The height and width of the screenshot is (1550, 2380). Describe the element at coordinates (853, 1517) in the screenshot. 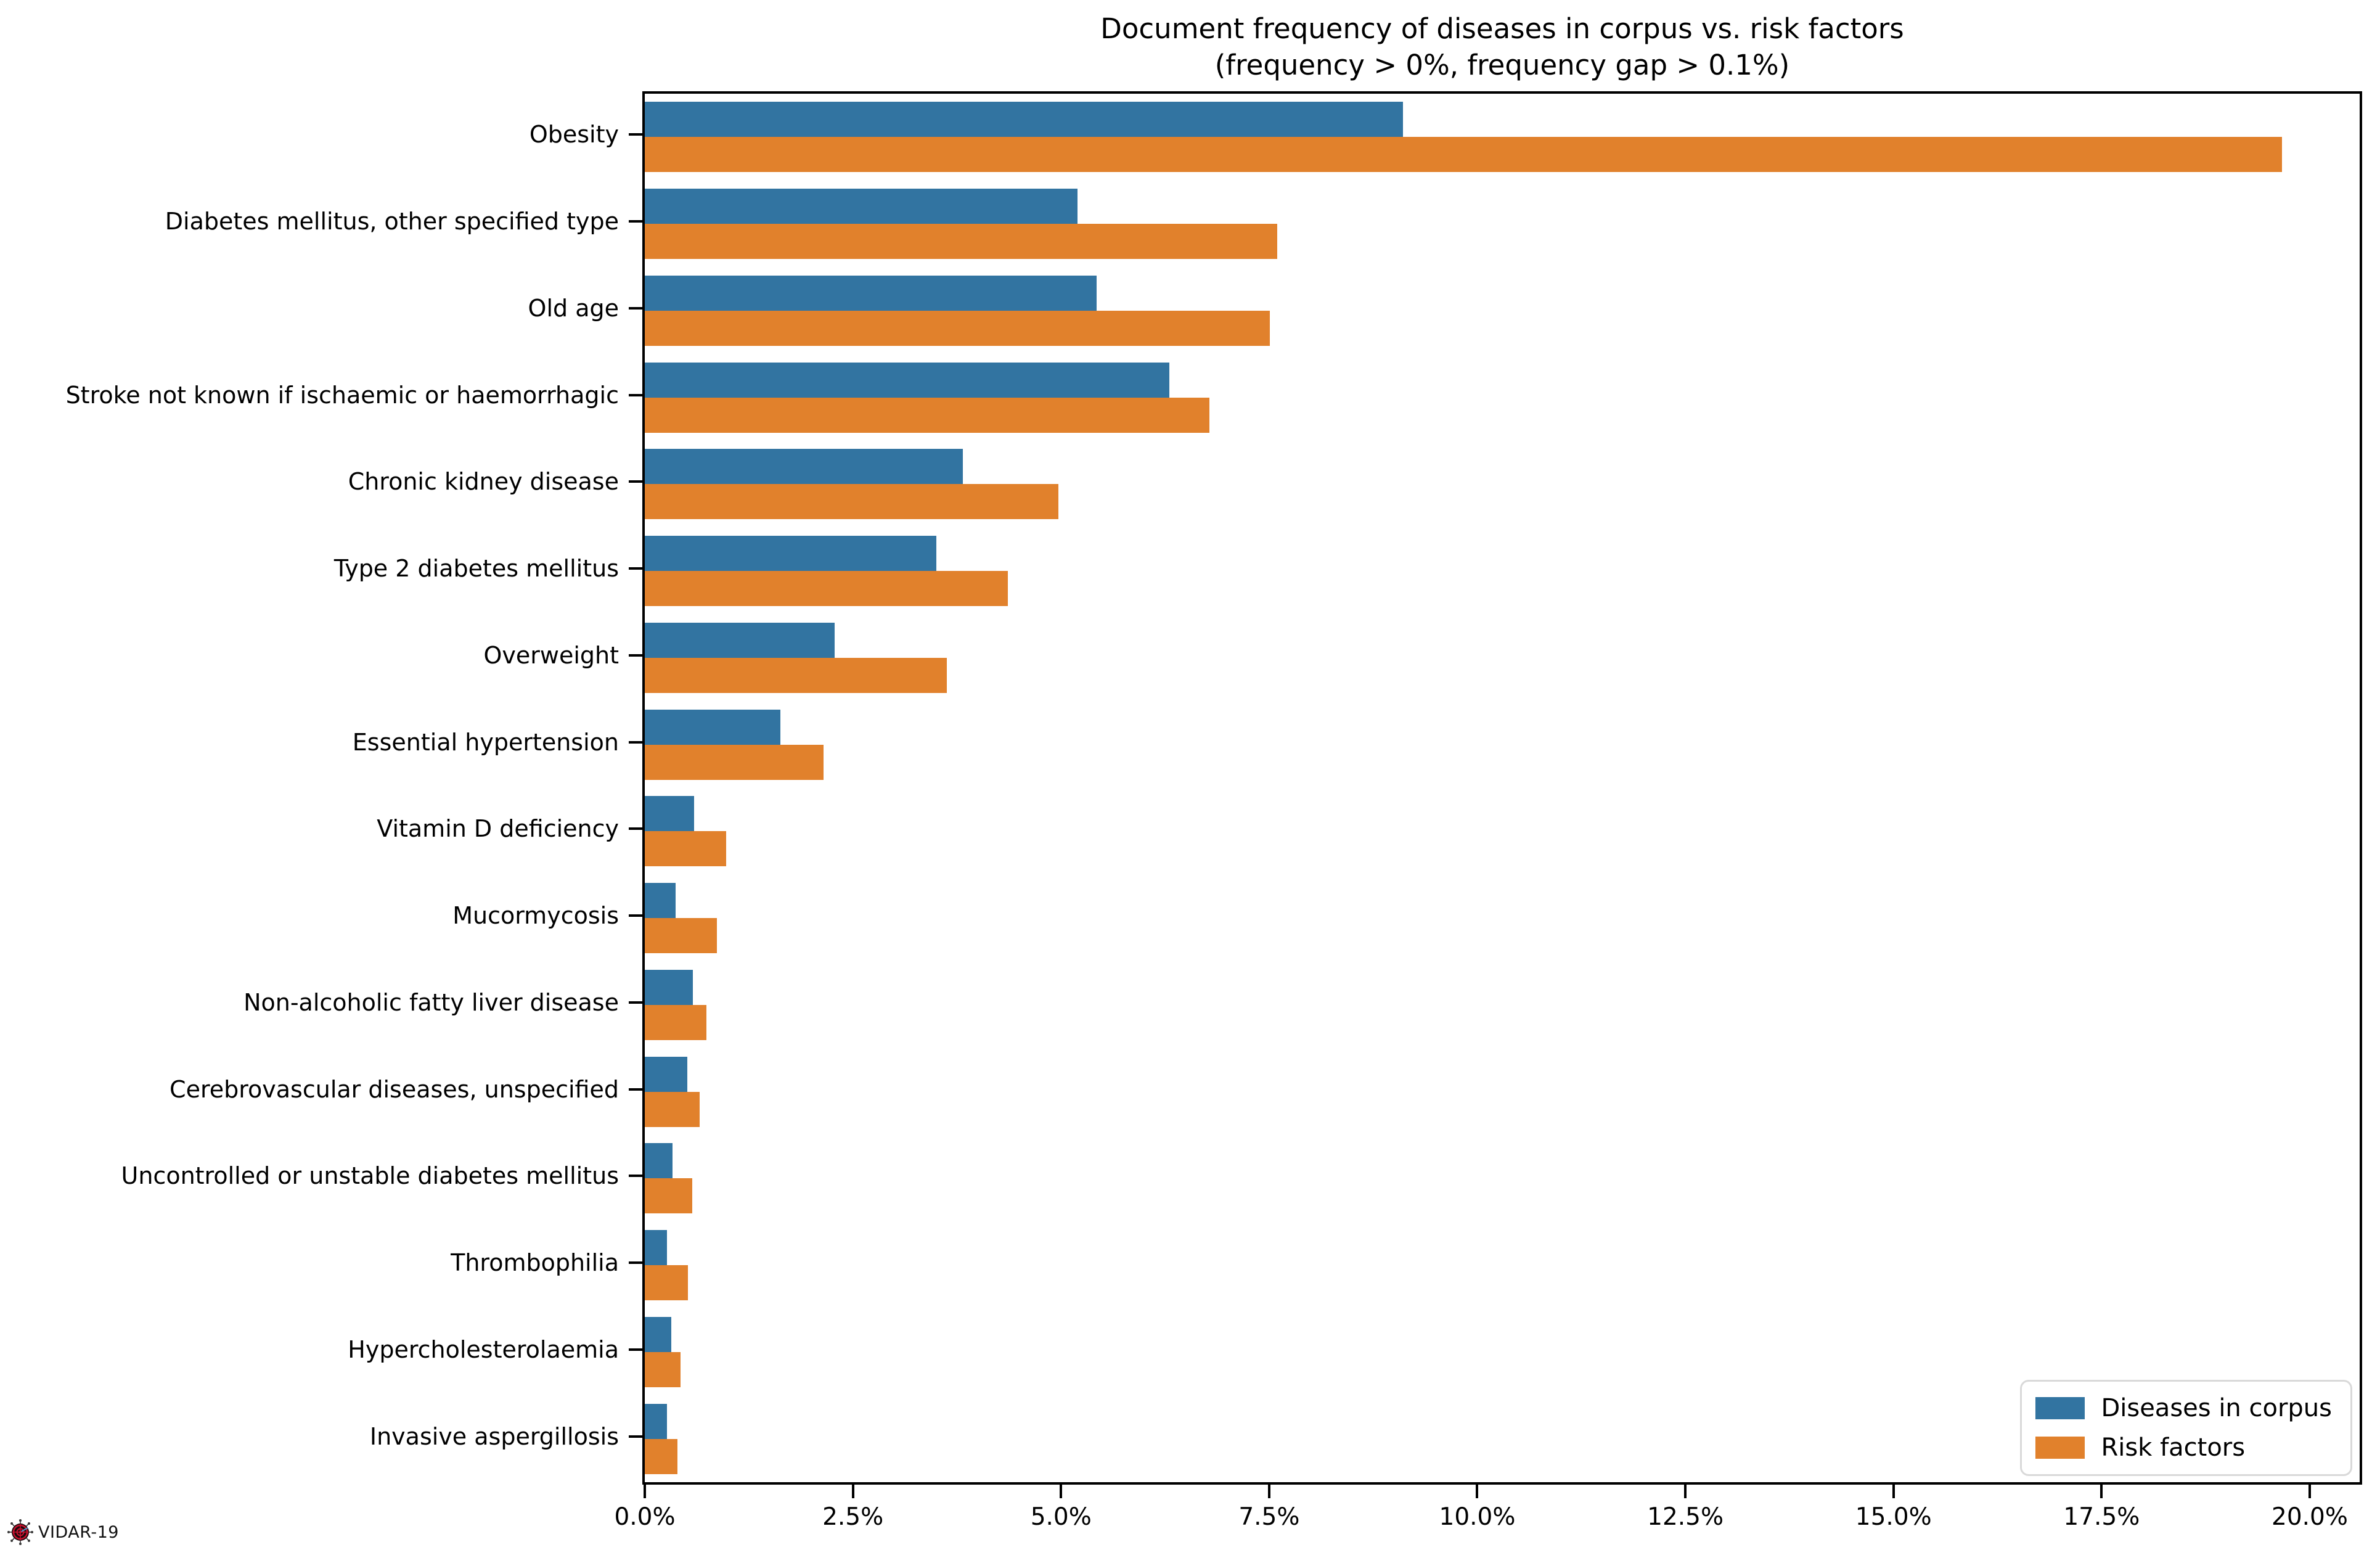

I see `x-tick-label: 2.5%` at that location.